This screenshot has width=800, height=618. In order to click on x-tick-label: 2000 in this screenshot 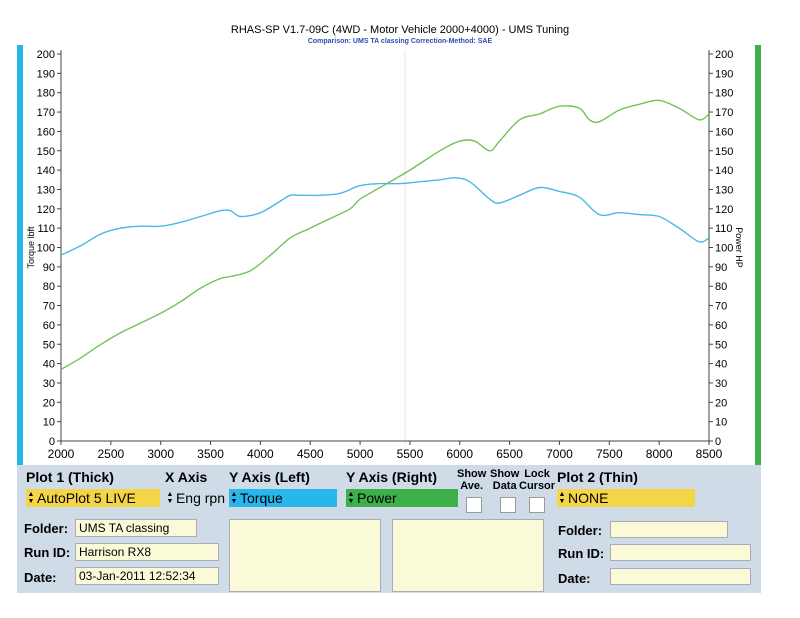, I will do `click(61, 454)`.